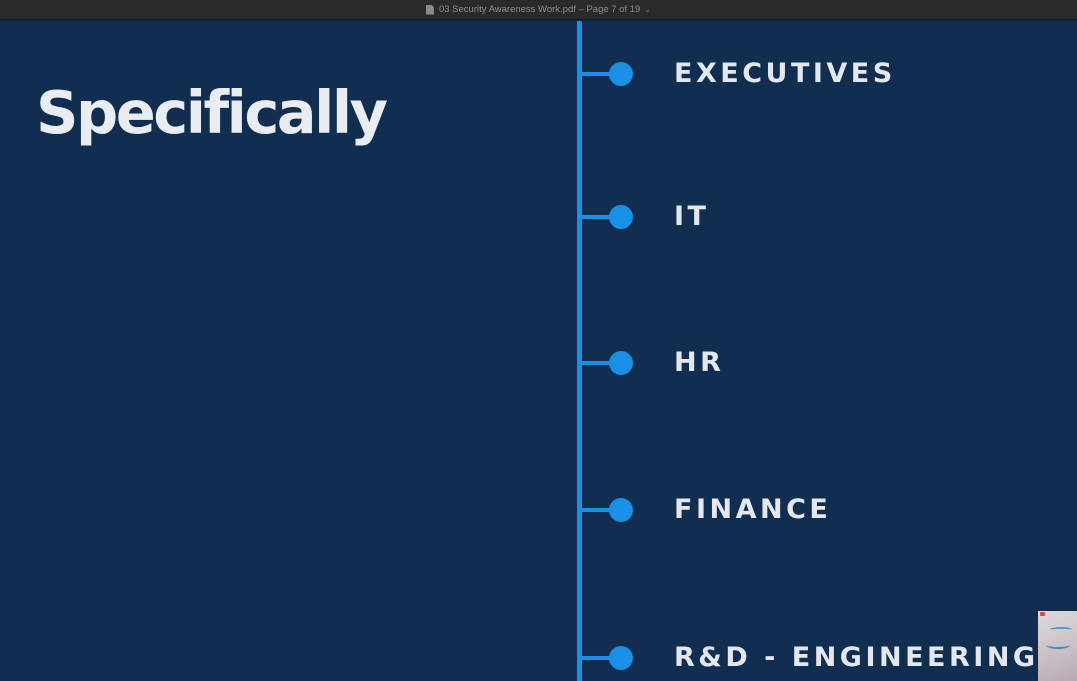 The width and height of the screenshot is (1077, 681). What do you see at coordinates (785, 73) in the screenshot?
I see `timeline-label: EXECUTIVES` at bounding box center [785, 73].